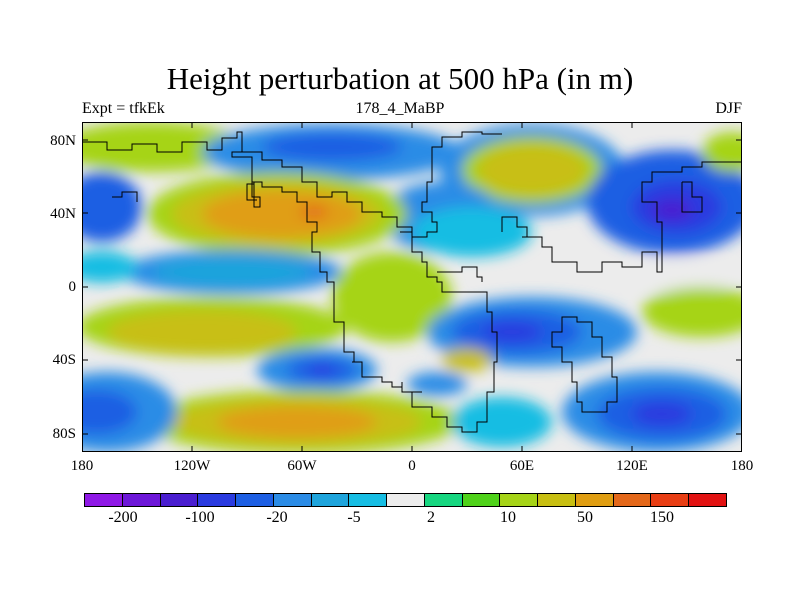 This screenshot has height=600, width=800. I want to click on x-tick-120e: 120E, so click(632, 466).